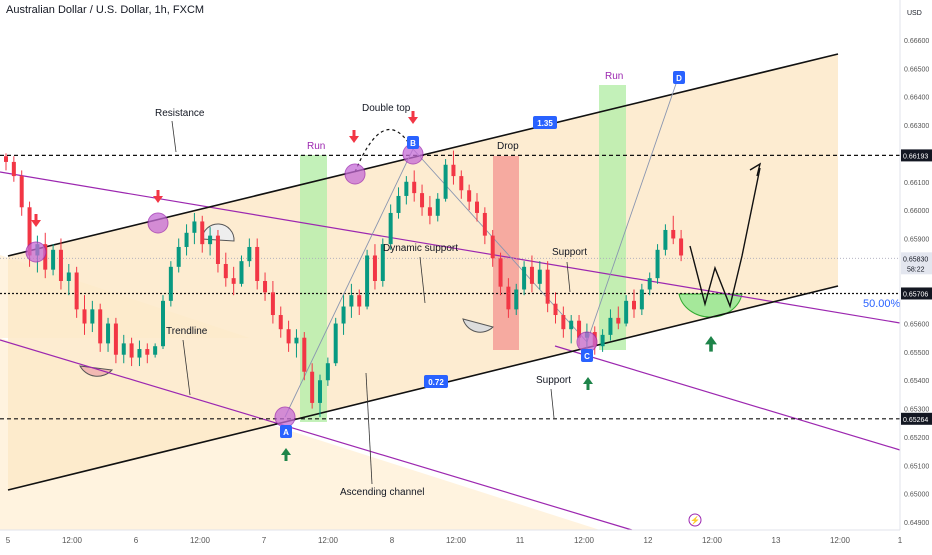  What do you see at coordinates (755, 169) in the screenshot?
I see `projection-arrowhead` at bounding box center [755, 169].